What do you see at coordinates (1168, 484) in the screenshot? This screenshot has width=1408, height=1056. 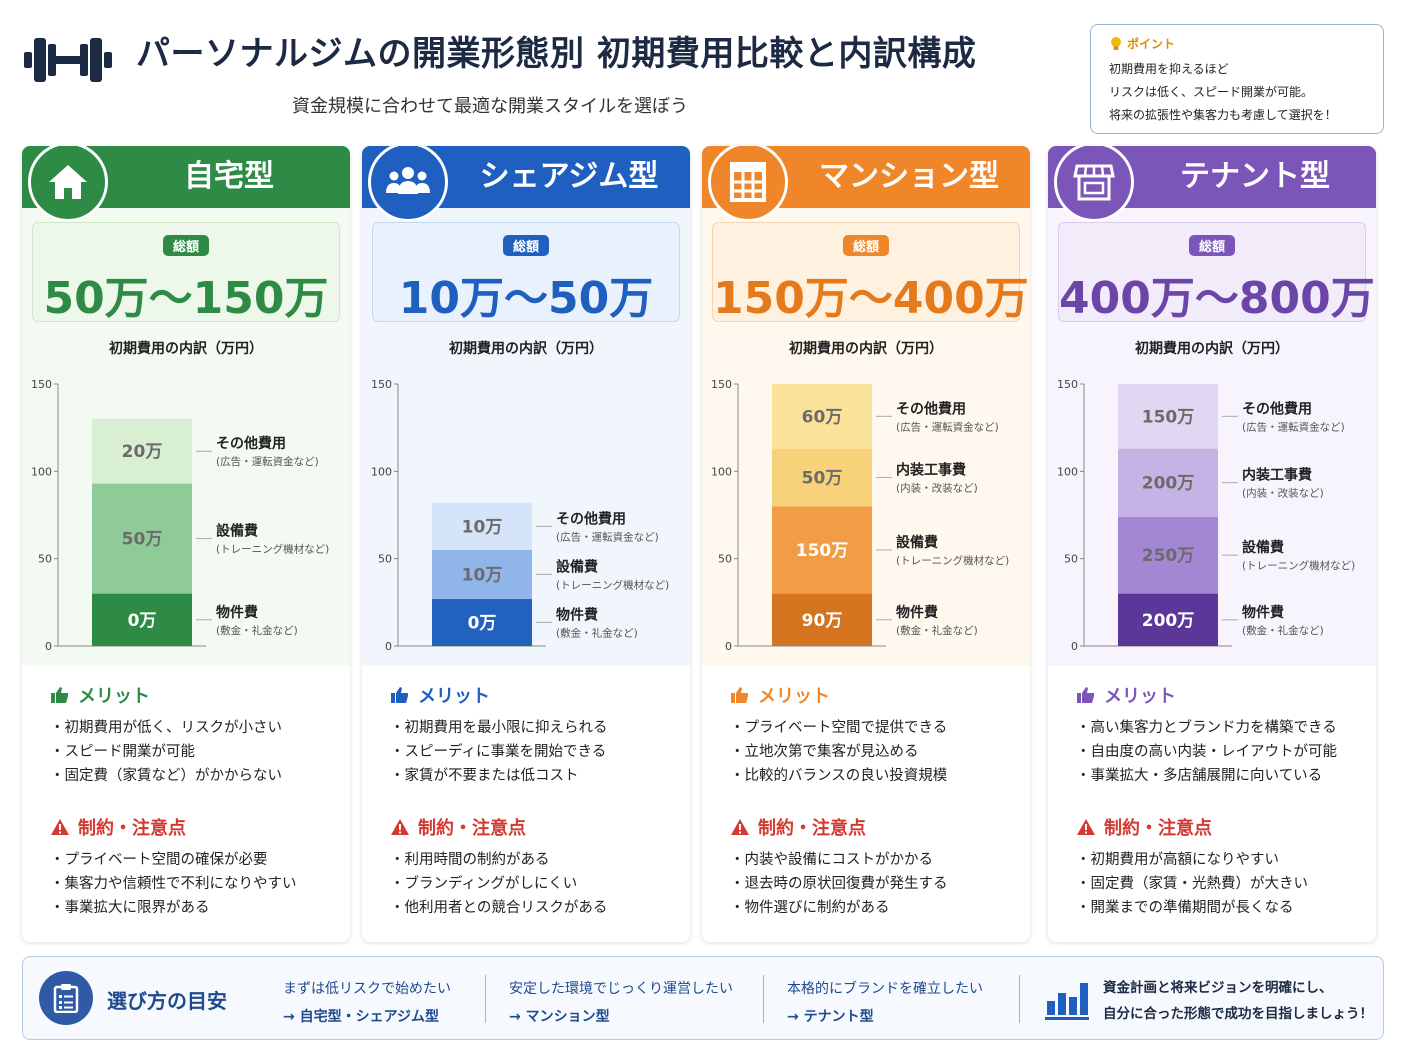 I see `data-label: 200万` at bounding box center [1168, 484].